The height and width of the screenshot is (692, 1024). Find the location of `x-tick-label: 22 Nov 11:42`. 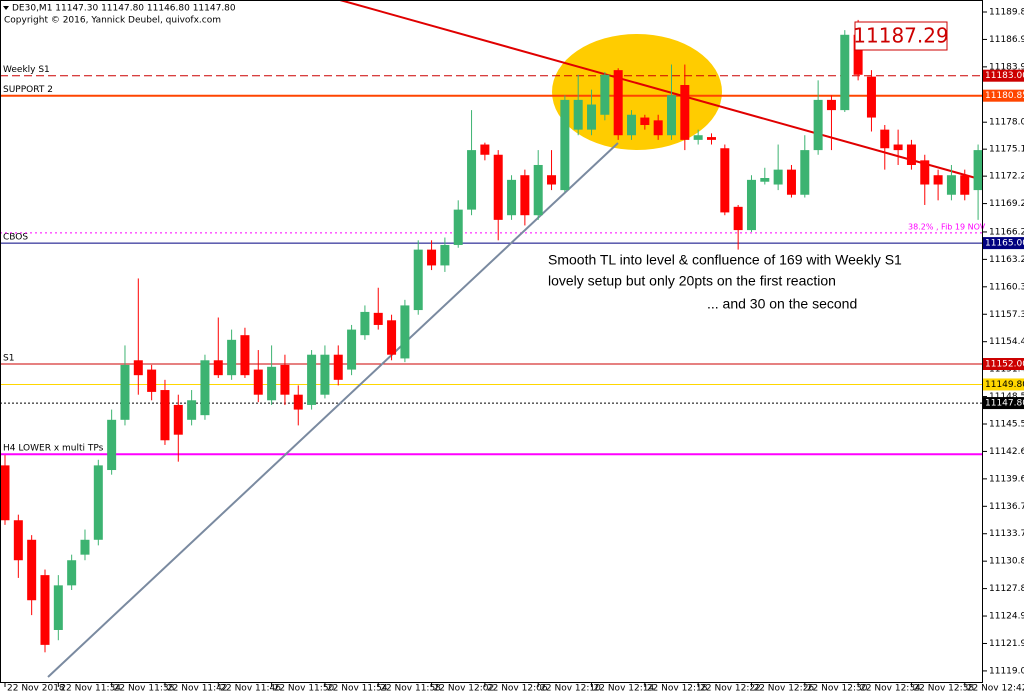

x-tick-label: 22 Nov 11:42 is located at coordinates (197, 688).